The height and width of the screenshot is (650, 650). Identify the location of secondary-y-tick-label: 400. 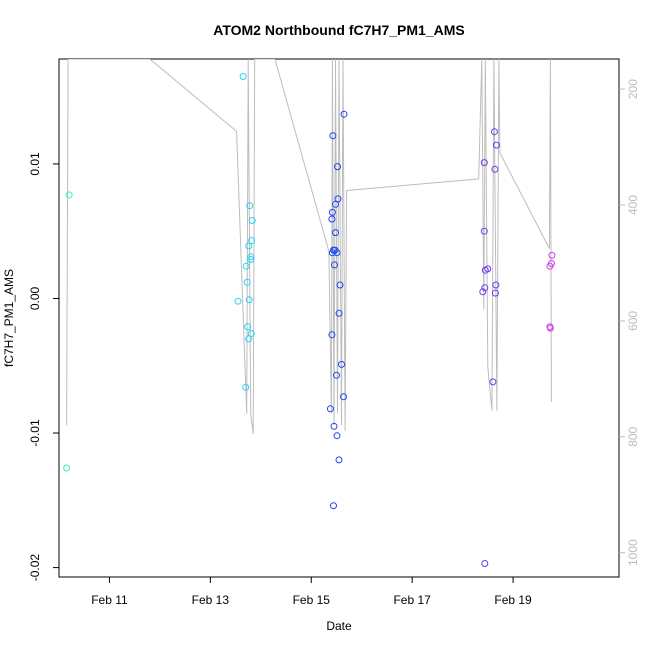
(633, 205).